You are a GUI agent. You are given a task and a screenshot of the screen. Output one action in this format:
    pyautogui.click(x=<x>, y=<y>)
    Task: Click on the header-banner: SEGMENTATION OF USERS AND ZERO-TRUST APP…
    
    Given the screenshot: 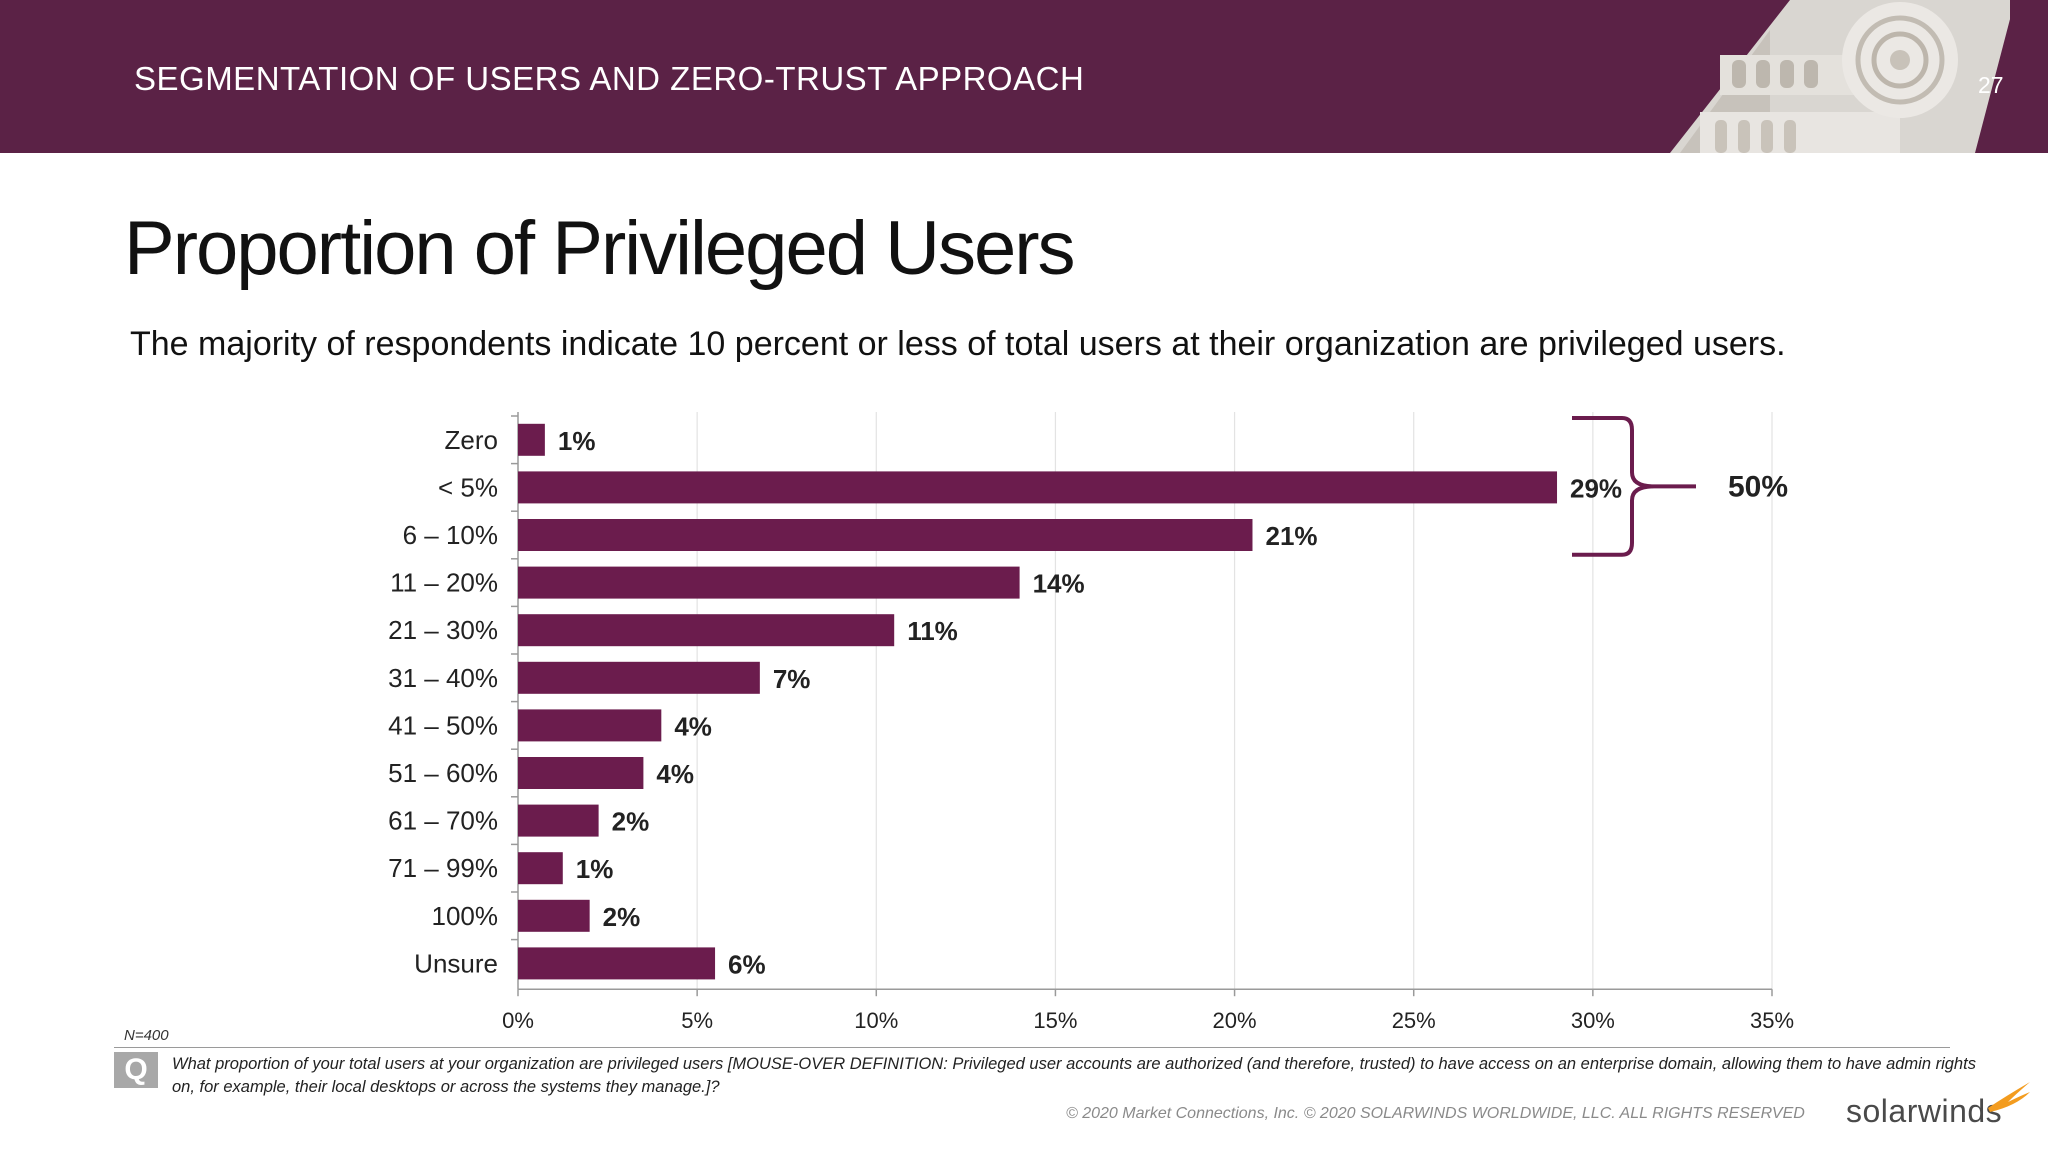 What is the action you would take?
    pyautogui.click(x=1024, y=76)
    